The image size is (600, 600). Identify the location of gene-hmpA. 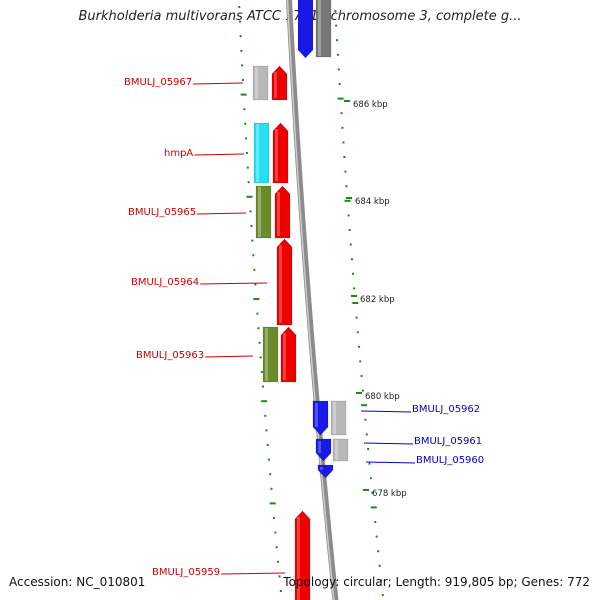
(271, 153).